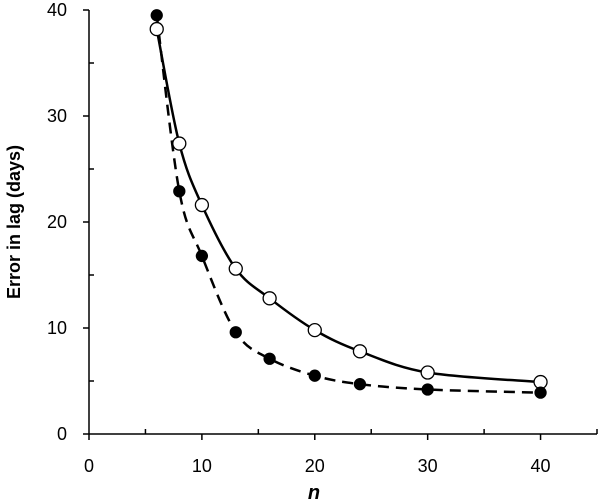 Image resolution: width=599 pixels, height=503 pixels. I want to click on x-tick-label: 0, so click(89, 466).